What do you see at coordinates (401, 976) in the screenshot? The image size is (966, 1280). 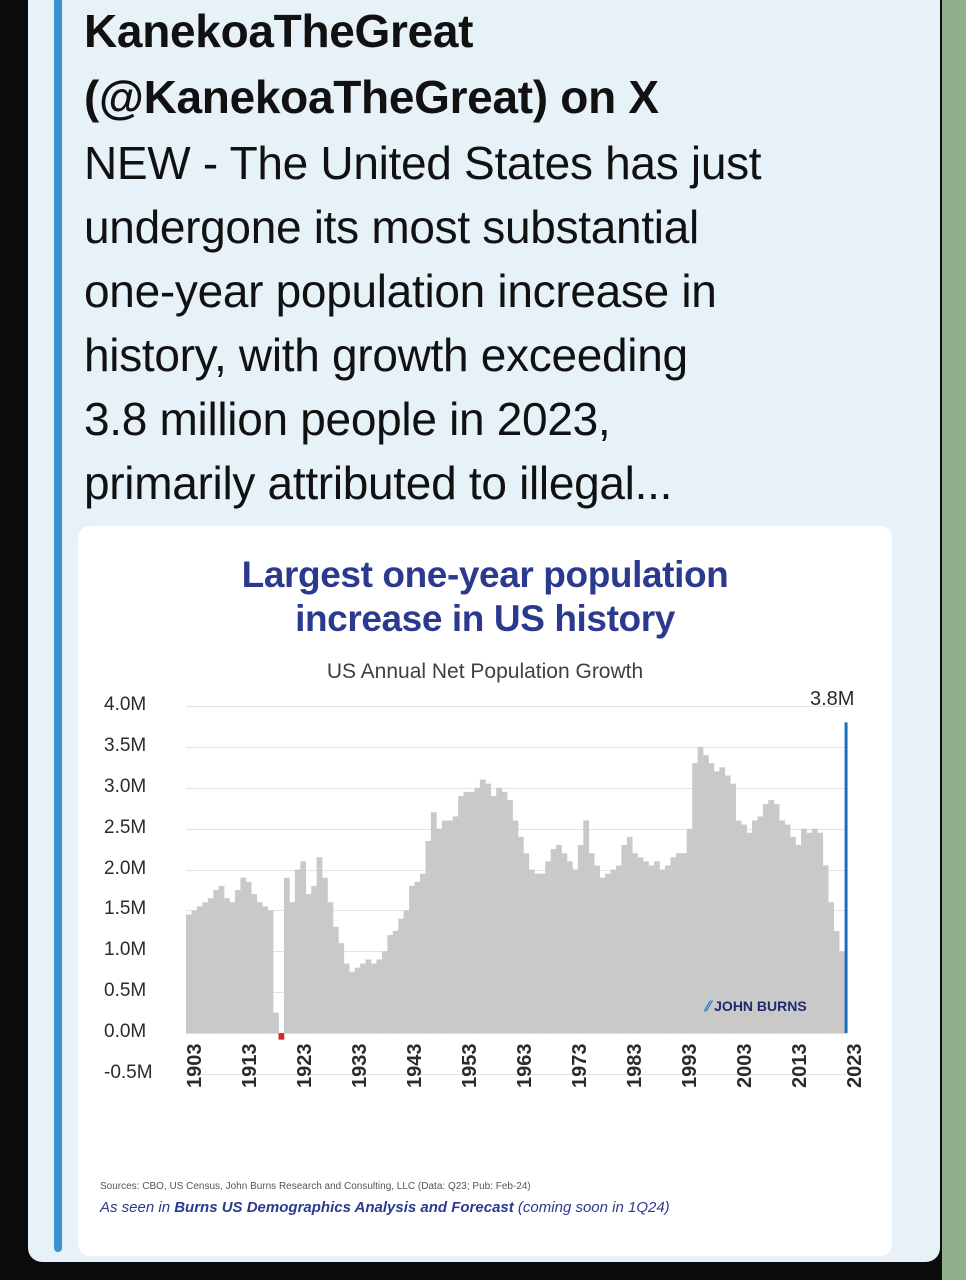 I see `bar-1942` at bounding box center [401, 976].